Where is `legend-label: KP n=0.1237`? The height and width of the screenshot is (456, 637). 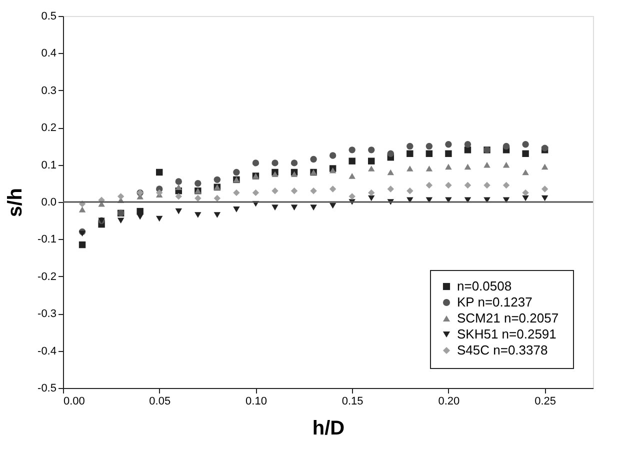
legend-label: KP n=0.1237 is located at coordinates (494, 302).